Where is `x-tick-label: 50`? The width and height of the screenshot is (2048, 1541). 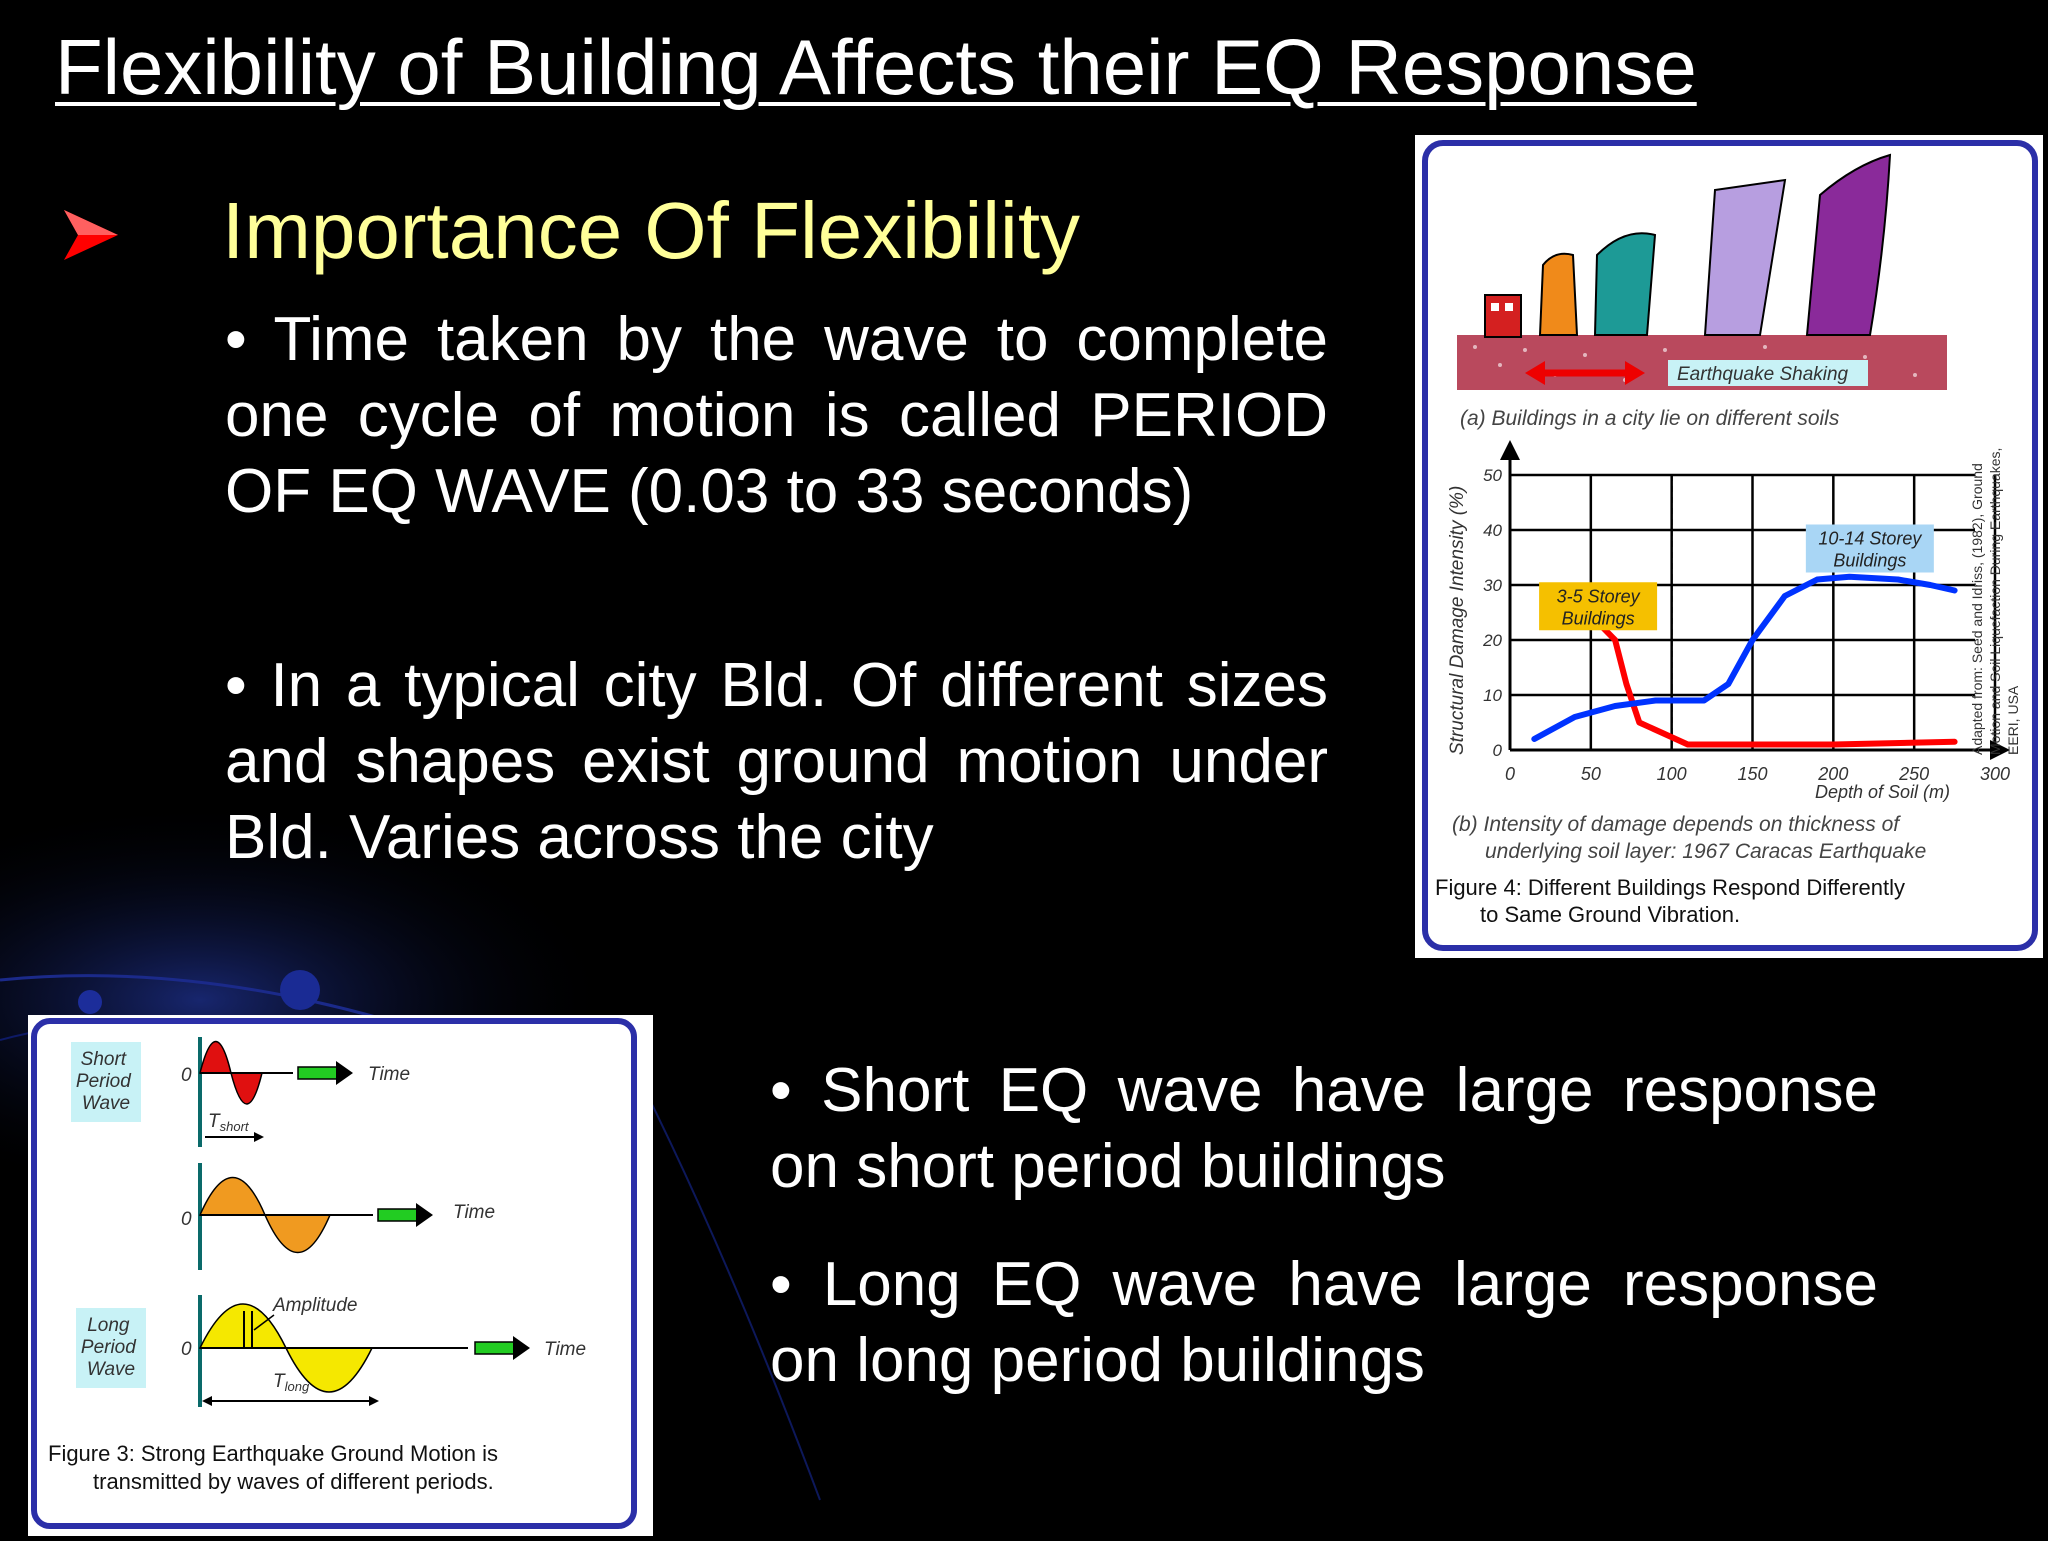
x-tick-label: 50 is located at coordinates (1591, 774).